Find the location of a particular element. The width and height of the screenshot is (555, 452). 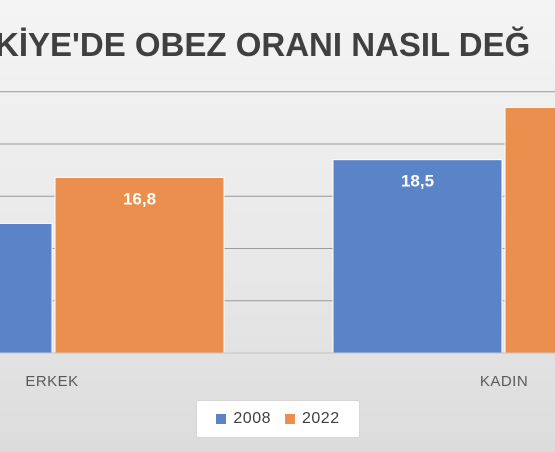

legend-label-2022: 2022 is located at coordinates (321, 418).